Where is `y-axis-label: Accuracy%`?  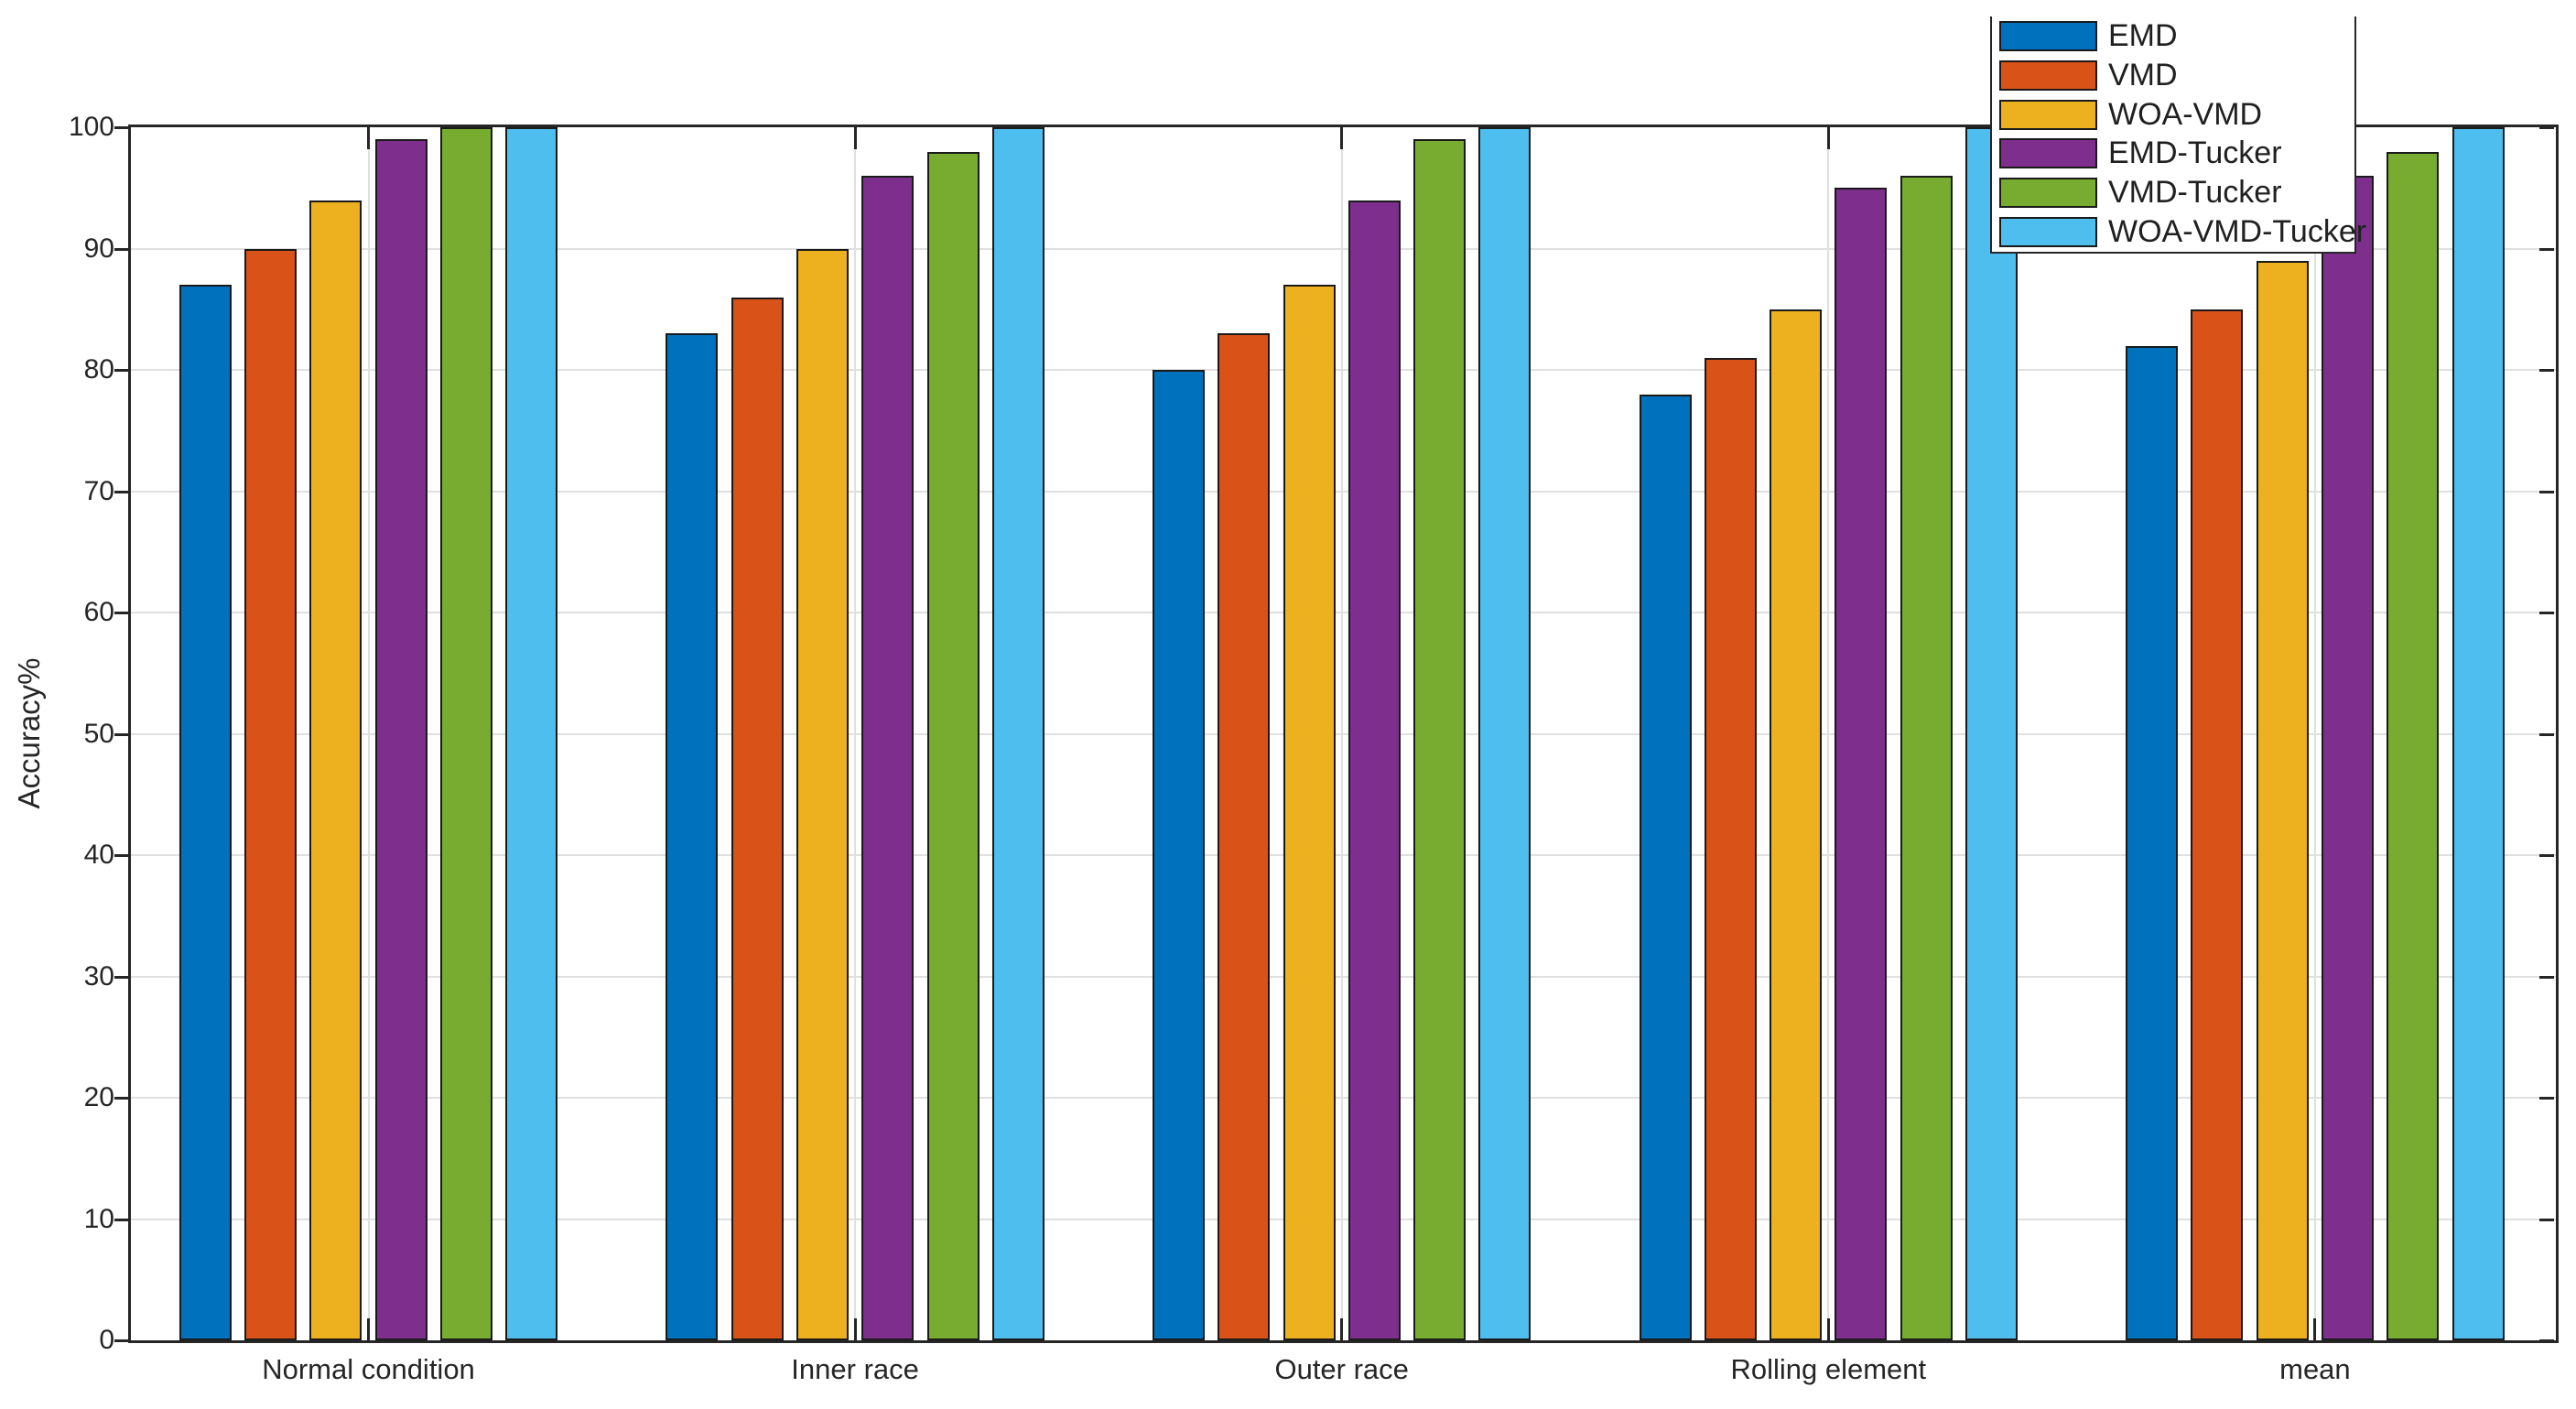 y-axis-label: Accuracy% is located at coordinates (29, 733).